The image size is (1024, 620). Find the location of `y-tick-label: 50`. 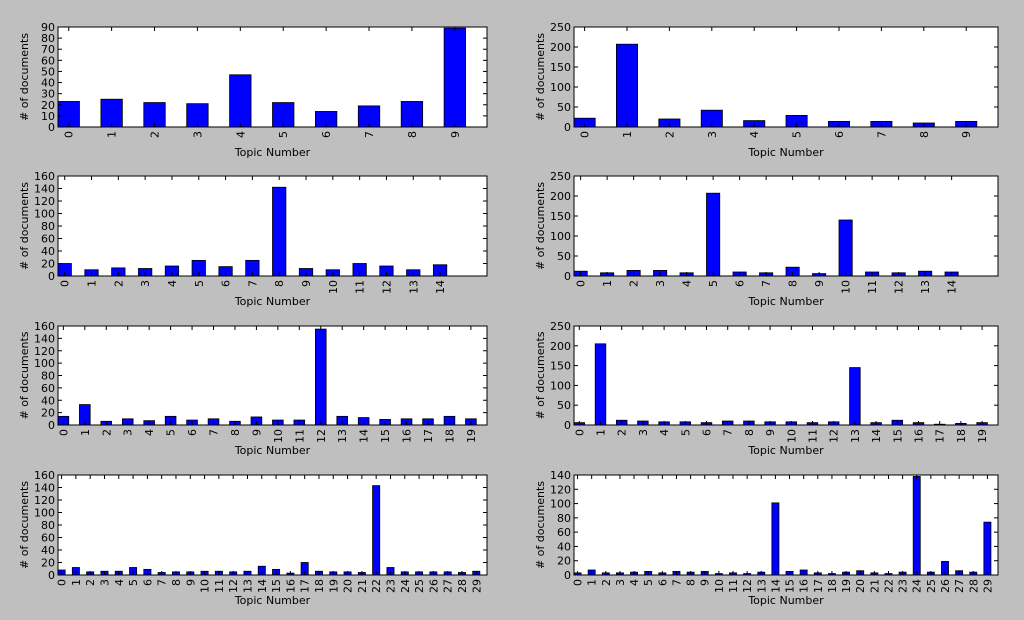

y-tick-label: 50 is located at coordinates (564, 256).